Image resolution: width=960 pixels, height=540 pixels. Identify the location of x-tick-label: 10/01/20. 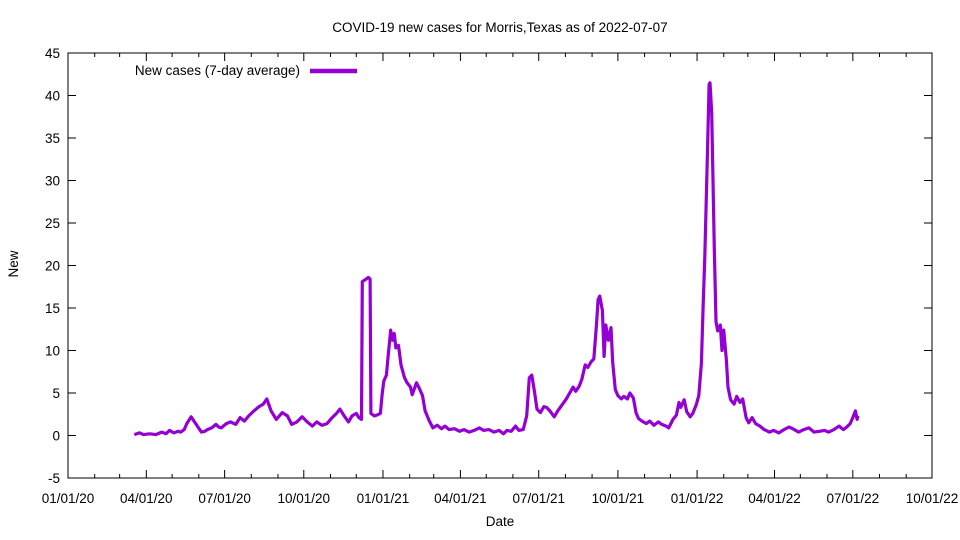
(304, 498).